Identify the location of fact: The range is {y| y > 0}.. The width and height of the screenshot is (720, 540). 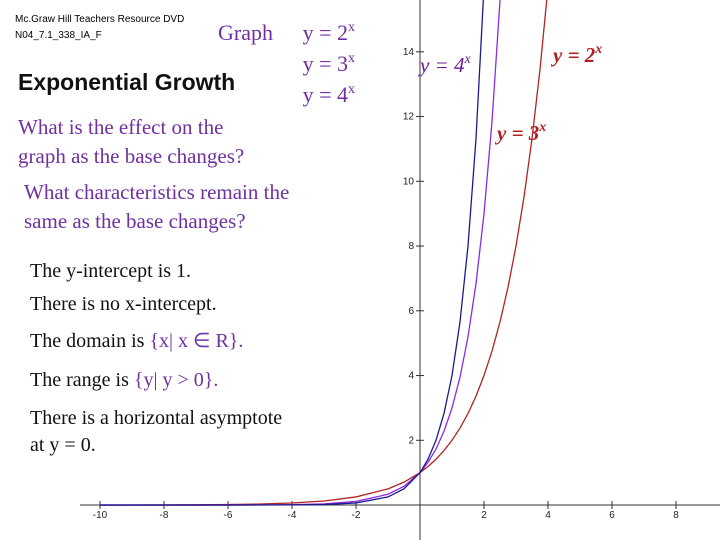
(124, 380).